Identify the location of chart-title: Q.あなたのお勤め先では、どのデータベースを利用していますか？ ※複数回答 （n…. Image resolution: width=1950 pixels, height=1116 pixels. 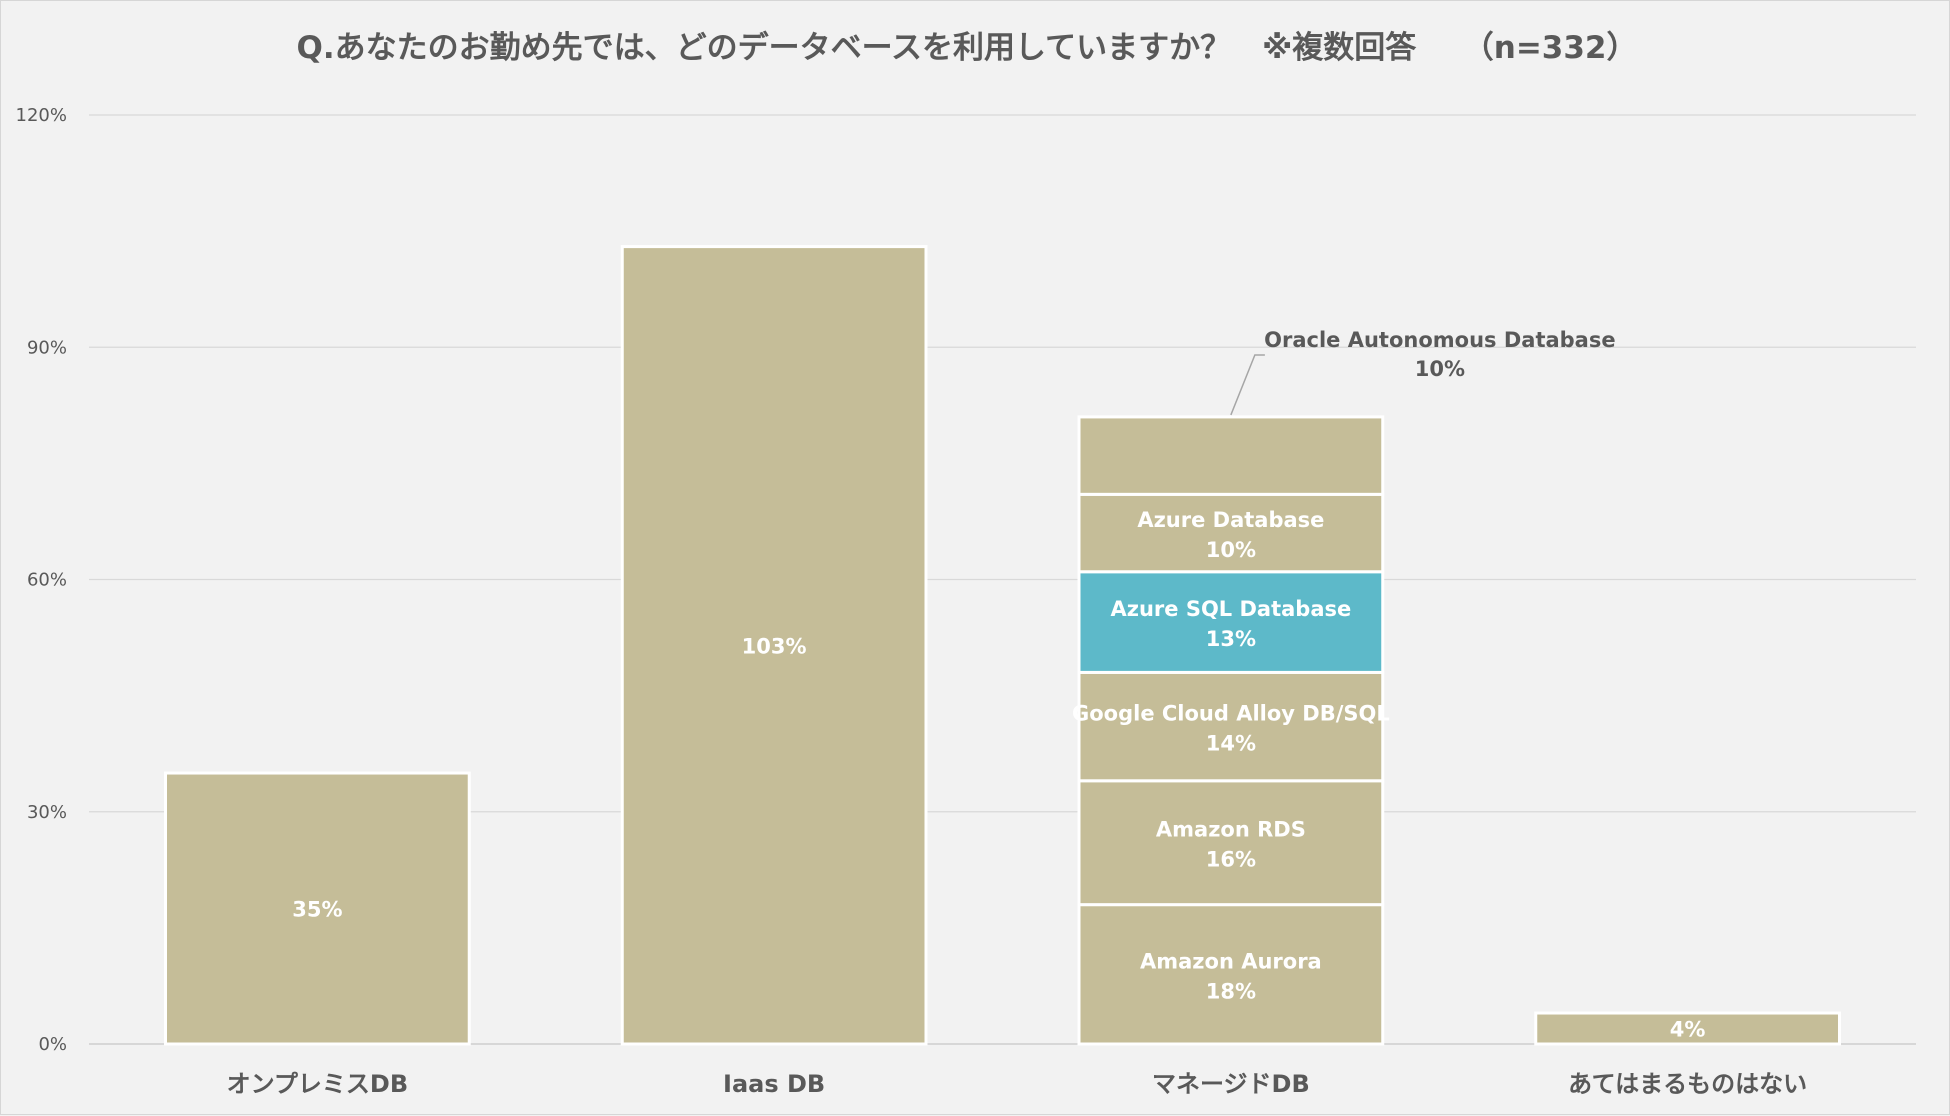
(966, 48).